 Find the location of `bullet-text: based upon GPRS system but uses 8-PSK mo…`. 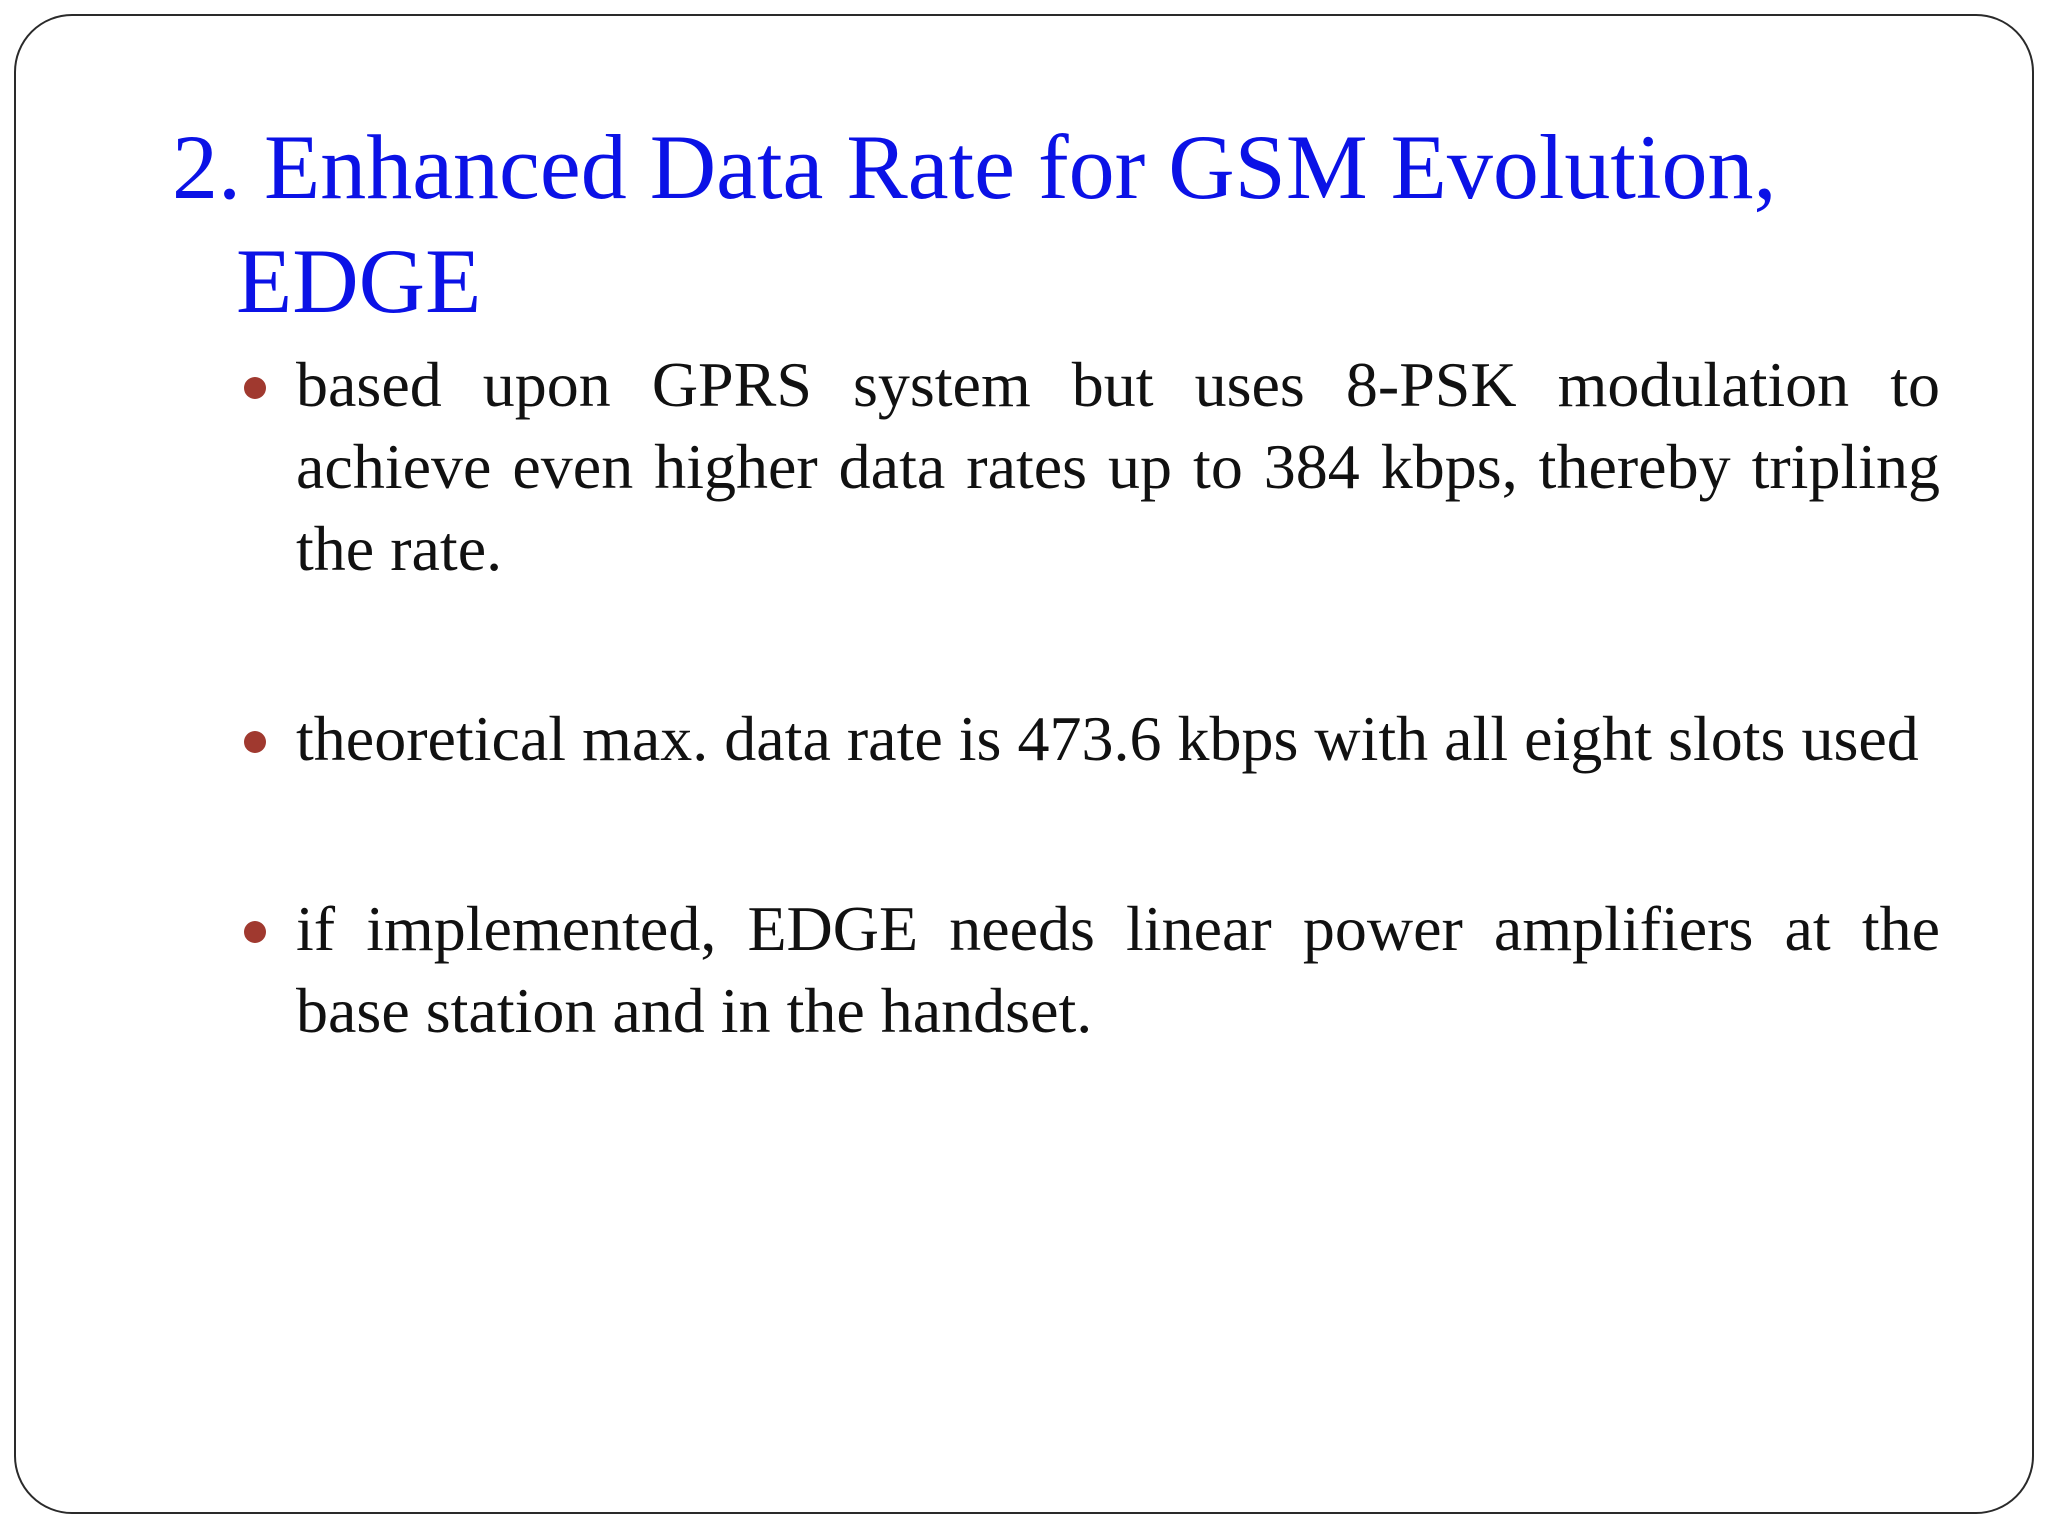

bullet-text: based upon GPRS system but uses 8-PSK mo… is located at coordinates (1118, 466).